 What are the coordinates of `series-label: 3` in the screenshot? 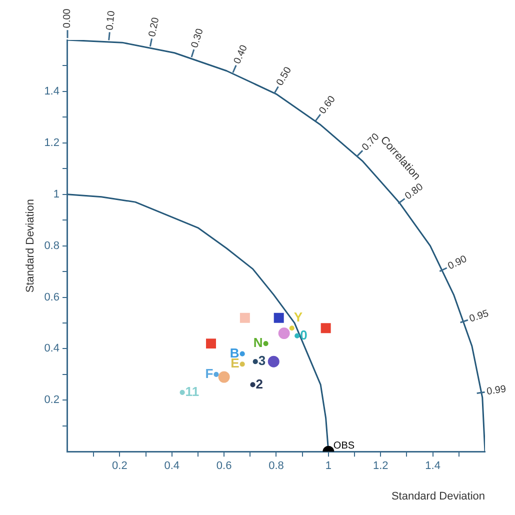 It's located at (262, 360).